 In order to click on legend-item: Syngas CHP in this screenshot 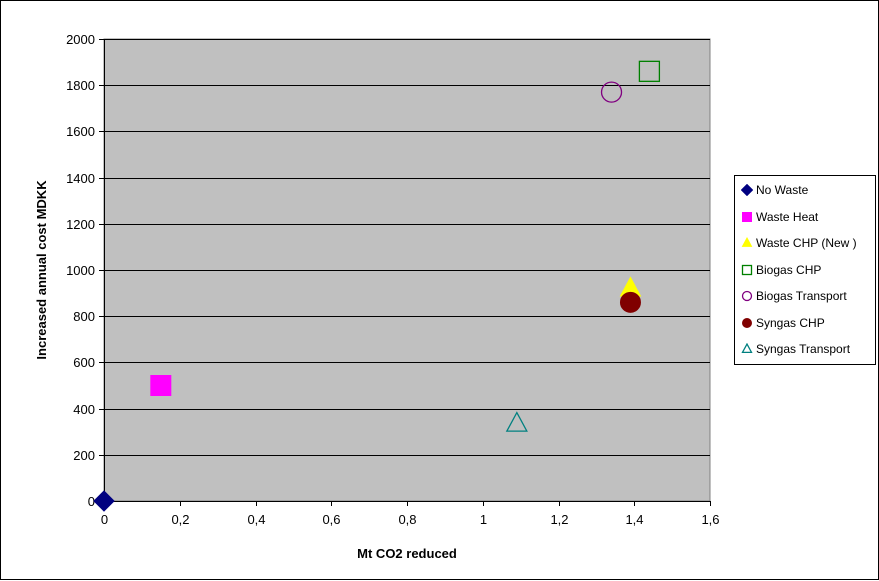, I will do `click(807, 324)`.